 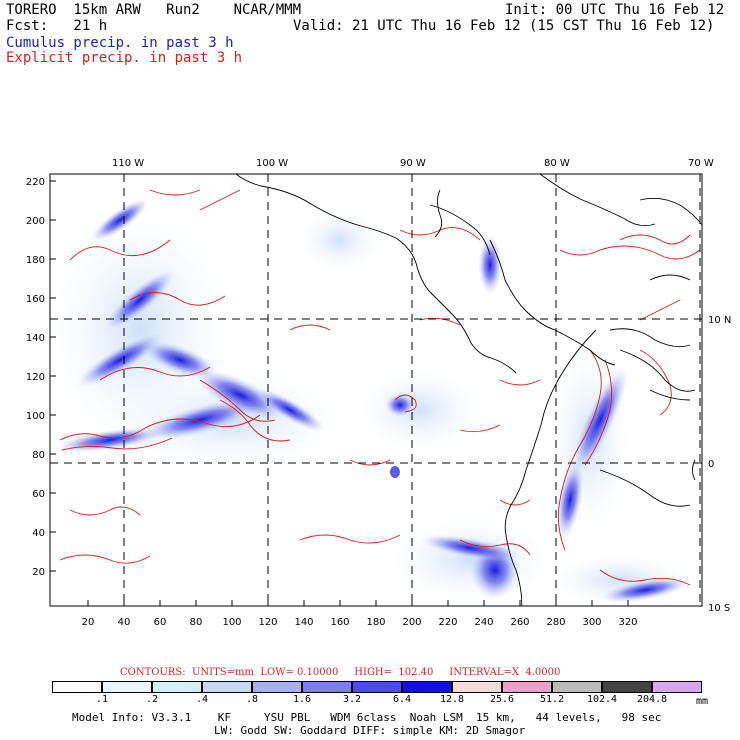 What do you see at coordinates (615, 10) in the screenshot?
I see `header-init-time: Init: 00 UTC Thu 16 Feb 12` at bounding box center [615, 10].